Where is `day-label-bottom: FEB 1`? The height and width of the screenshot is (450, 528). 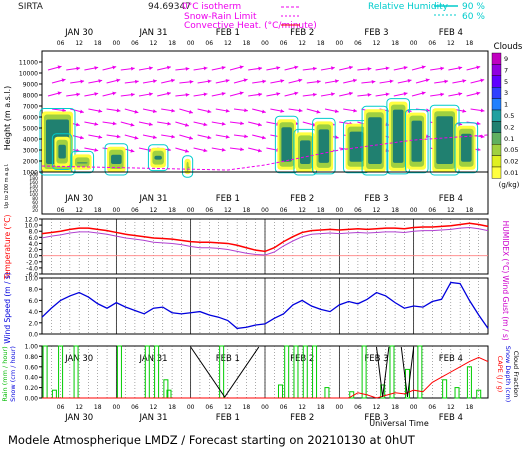
day-label-bottom: FEB 1 is located at coordinates (228, 418).